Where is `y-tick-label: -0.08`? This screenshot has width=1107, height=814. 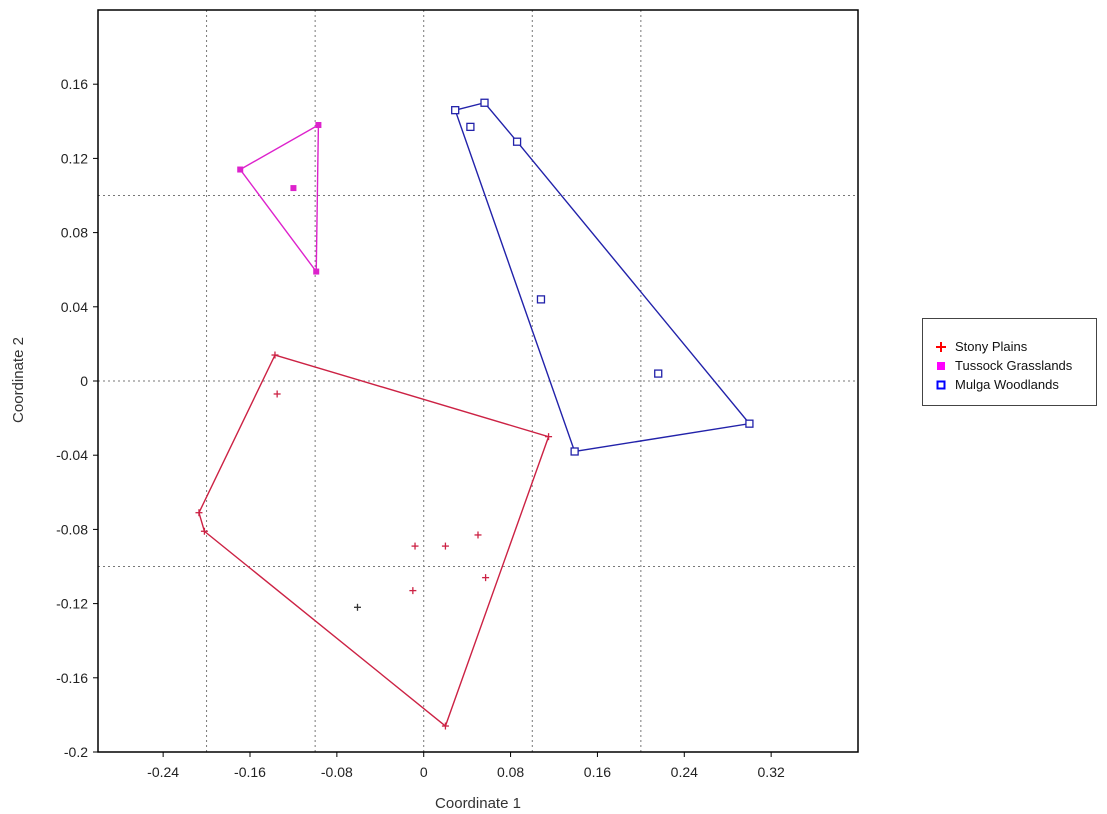 y-tick-label: -0.08 is located at coordinates (72, 529).